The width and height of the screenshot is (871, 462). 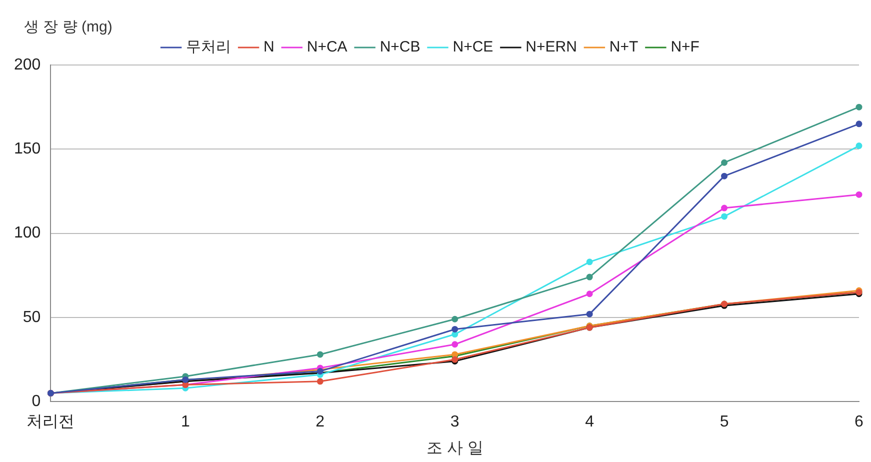 I want to click on y-tick-label: 0, so click(x=36, y=401).